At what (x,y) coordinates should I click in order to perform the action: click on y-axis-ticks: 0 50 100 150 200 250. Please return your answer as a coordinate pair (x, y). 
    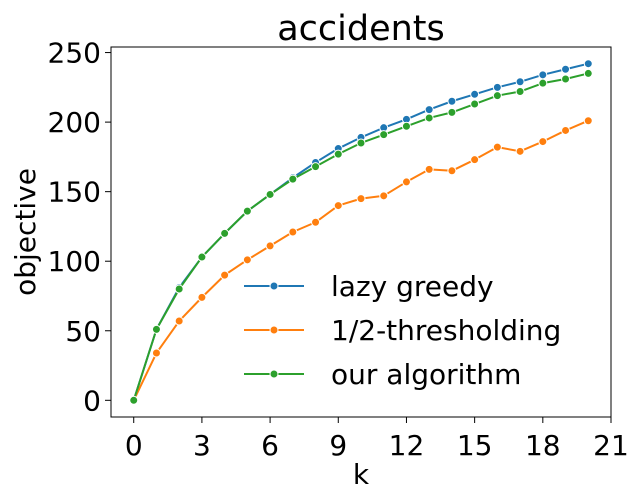
    Looking at the image, I should click on (79, 227).